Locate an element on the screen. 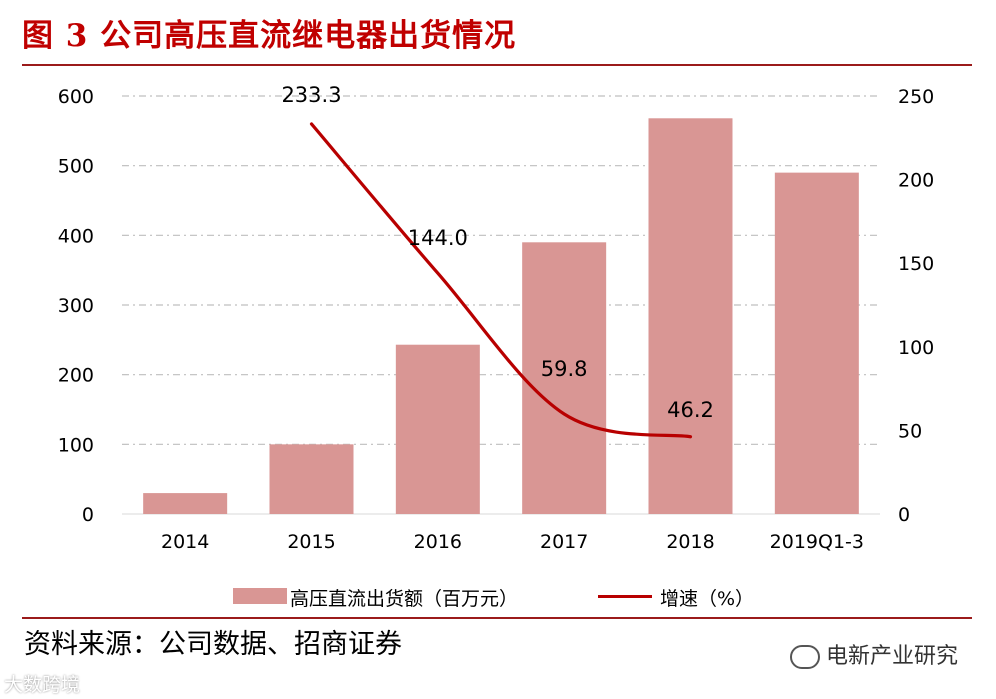 This screenshot has width=996, height=699. x-tick-label: 2014 is located at coordinates (185, 542).